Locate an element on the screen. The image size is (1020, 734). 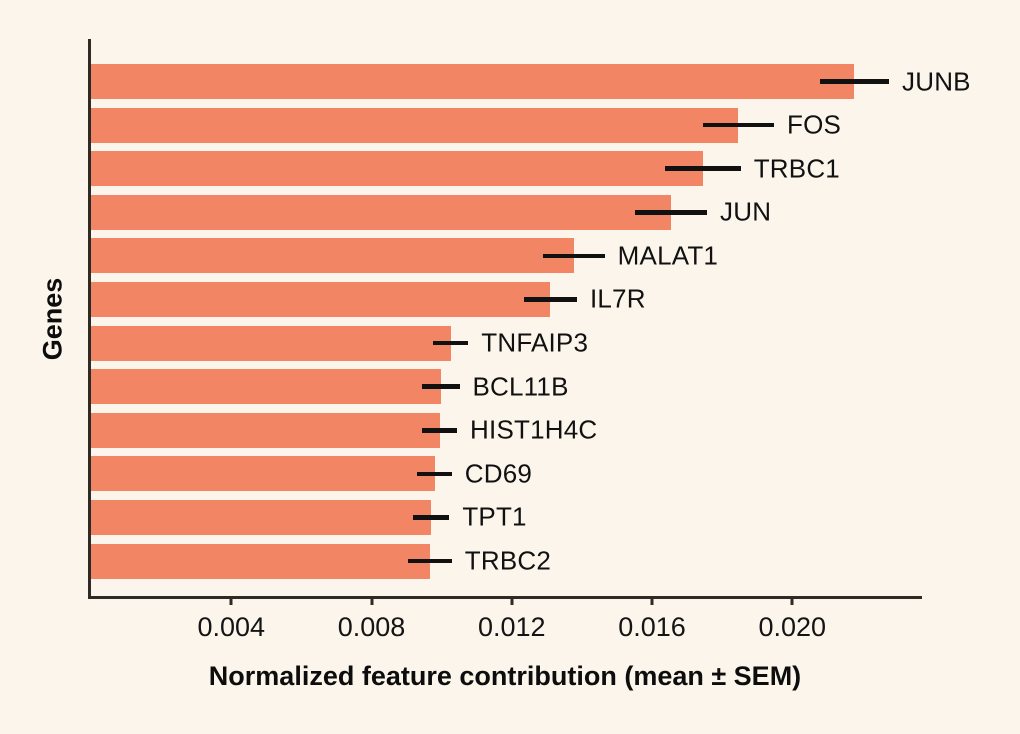
bar-bcl11b is located at coordinates (266, 387).